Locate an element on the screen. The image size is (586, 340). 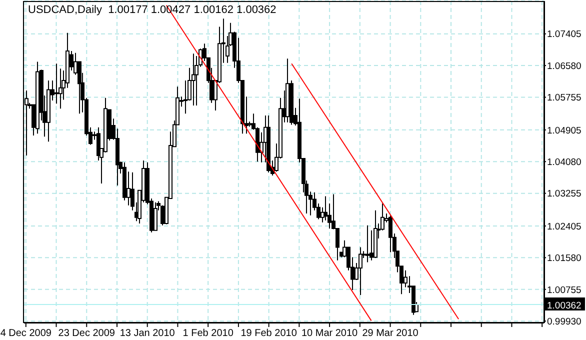
x-tick-label: 13 Jan 2010 is located at coordinates (148, 334).